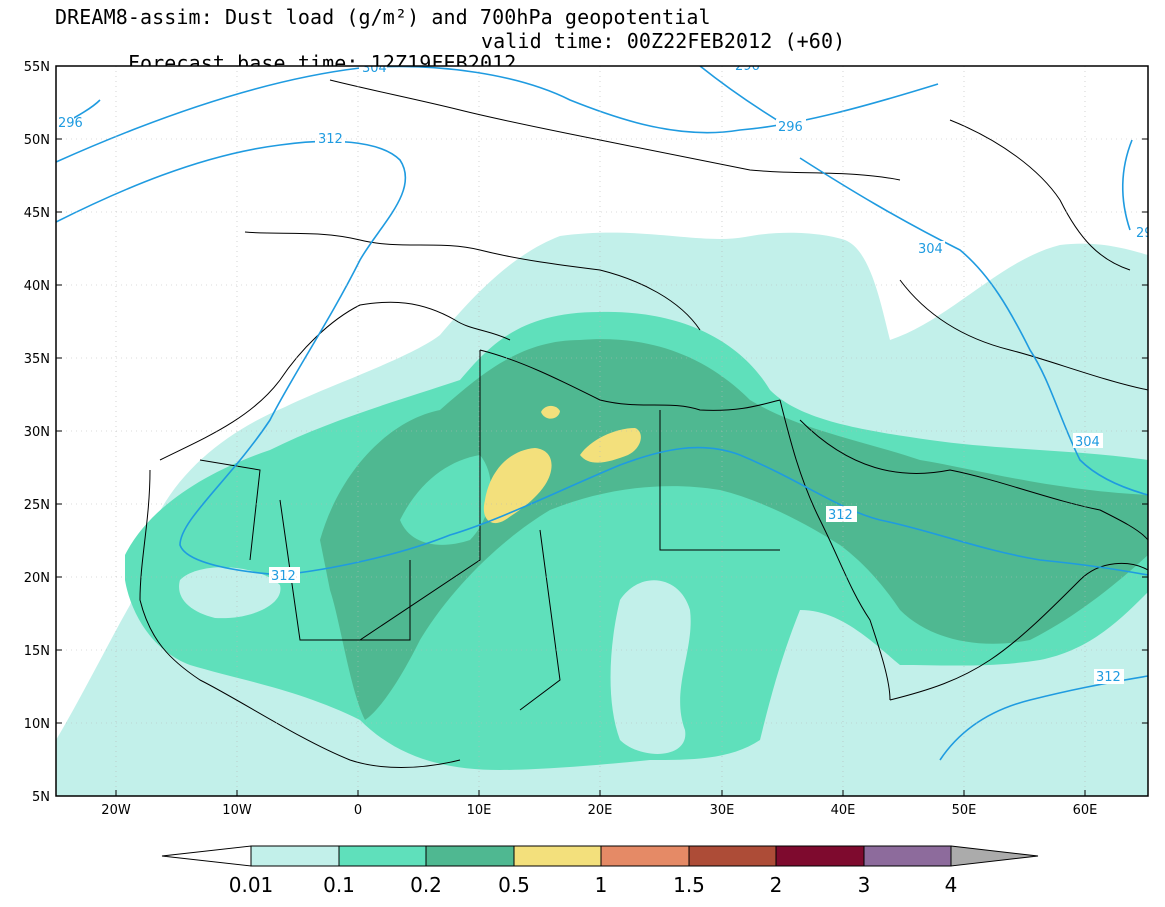 This screenshot has height=907, width=1165. I want to click on lat-label-35n: 35N, so click(37, 359).